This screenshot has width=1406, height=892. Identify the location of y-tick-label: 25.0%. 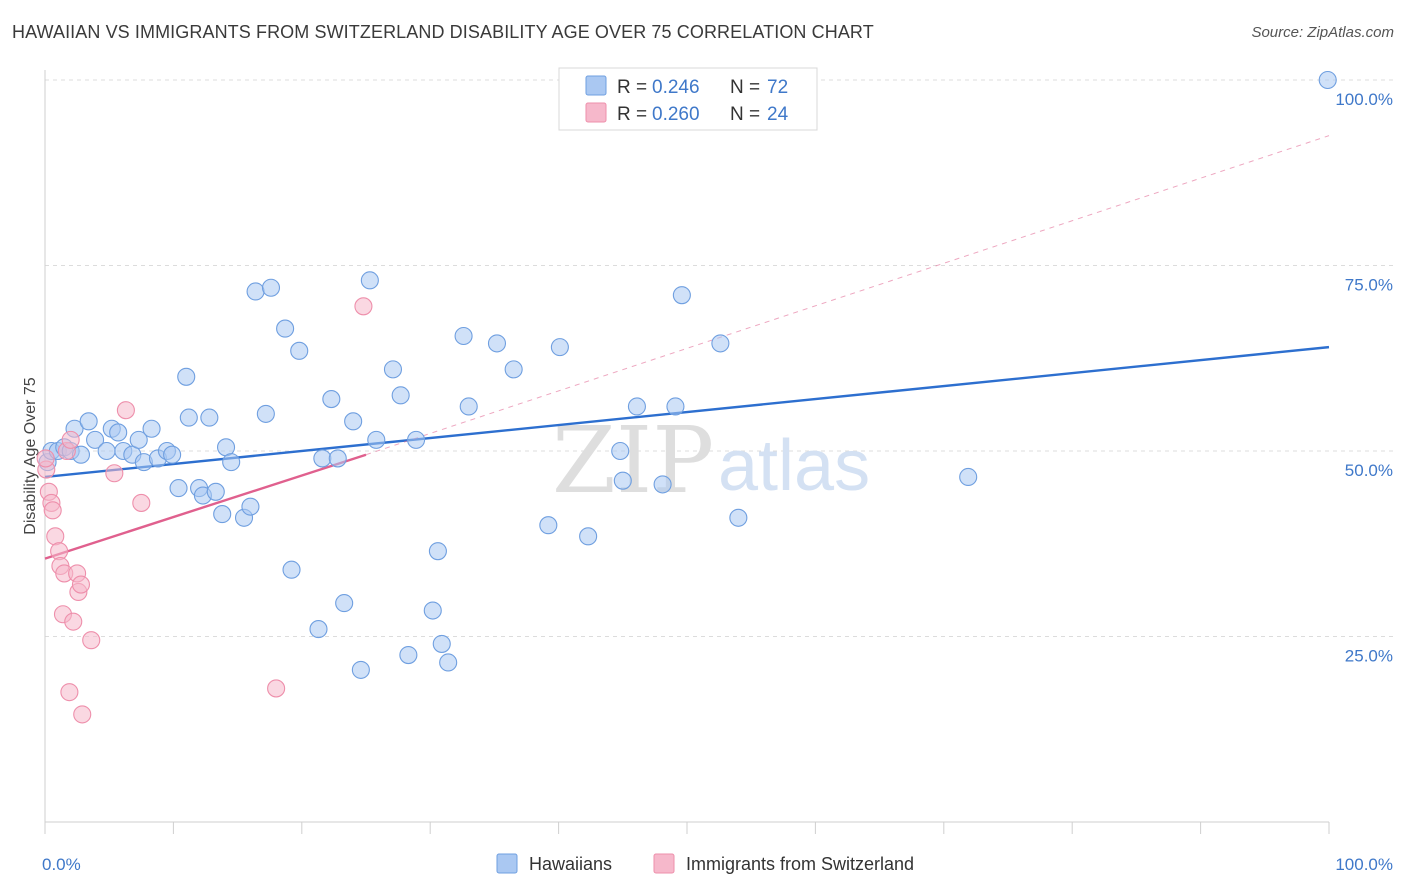
(1369, 656).